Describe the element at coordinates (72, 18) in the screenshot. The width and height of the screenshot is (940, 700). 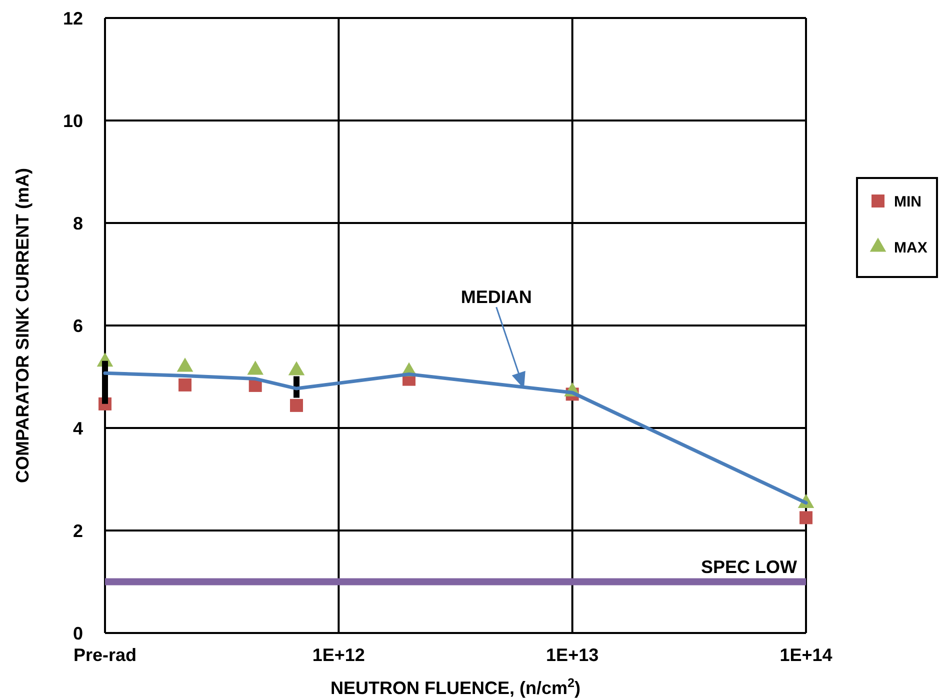
I see `y-tick-label: 12` at that location.